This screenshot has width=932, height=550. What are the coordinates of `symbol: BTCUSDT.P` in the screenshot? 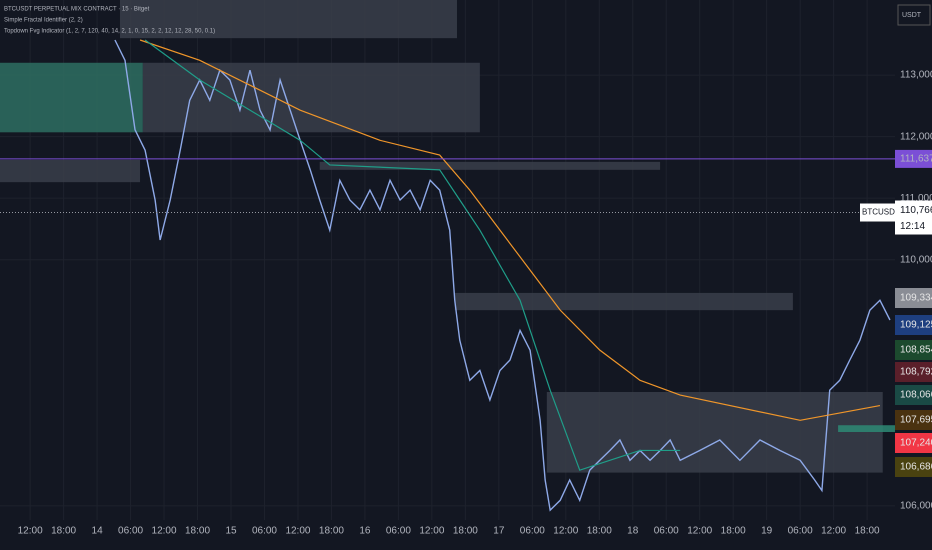 It's located at (884, 212).